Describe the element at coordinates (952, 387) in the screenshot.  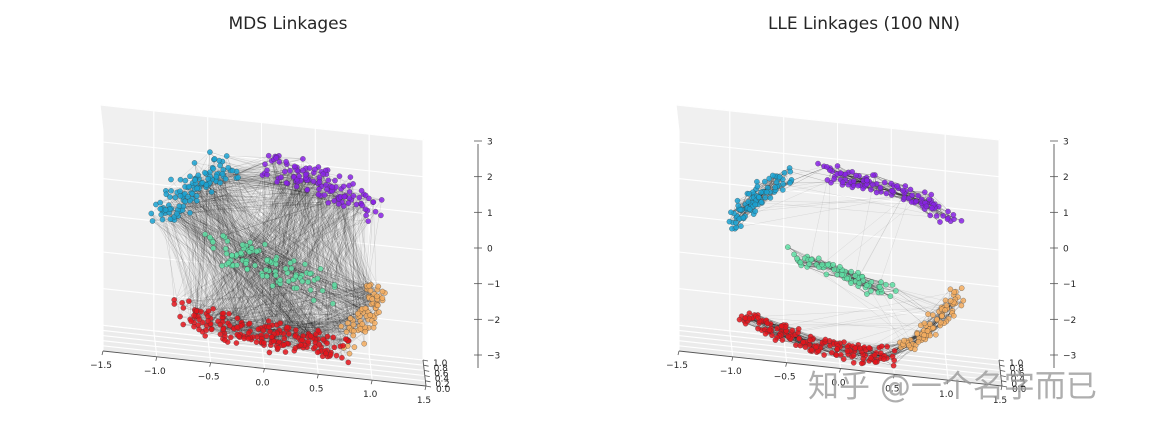
I see `watermark: 知乎 @一个名字而已` at that location.